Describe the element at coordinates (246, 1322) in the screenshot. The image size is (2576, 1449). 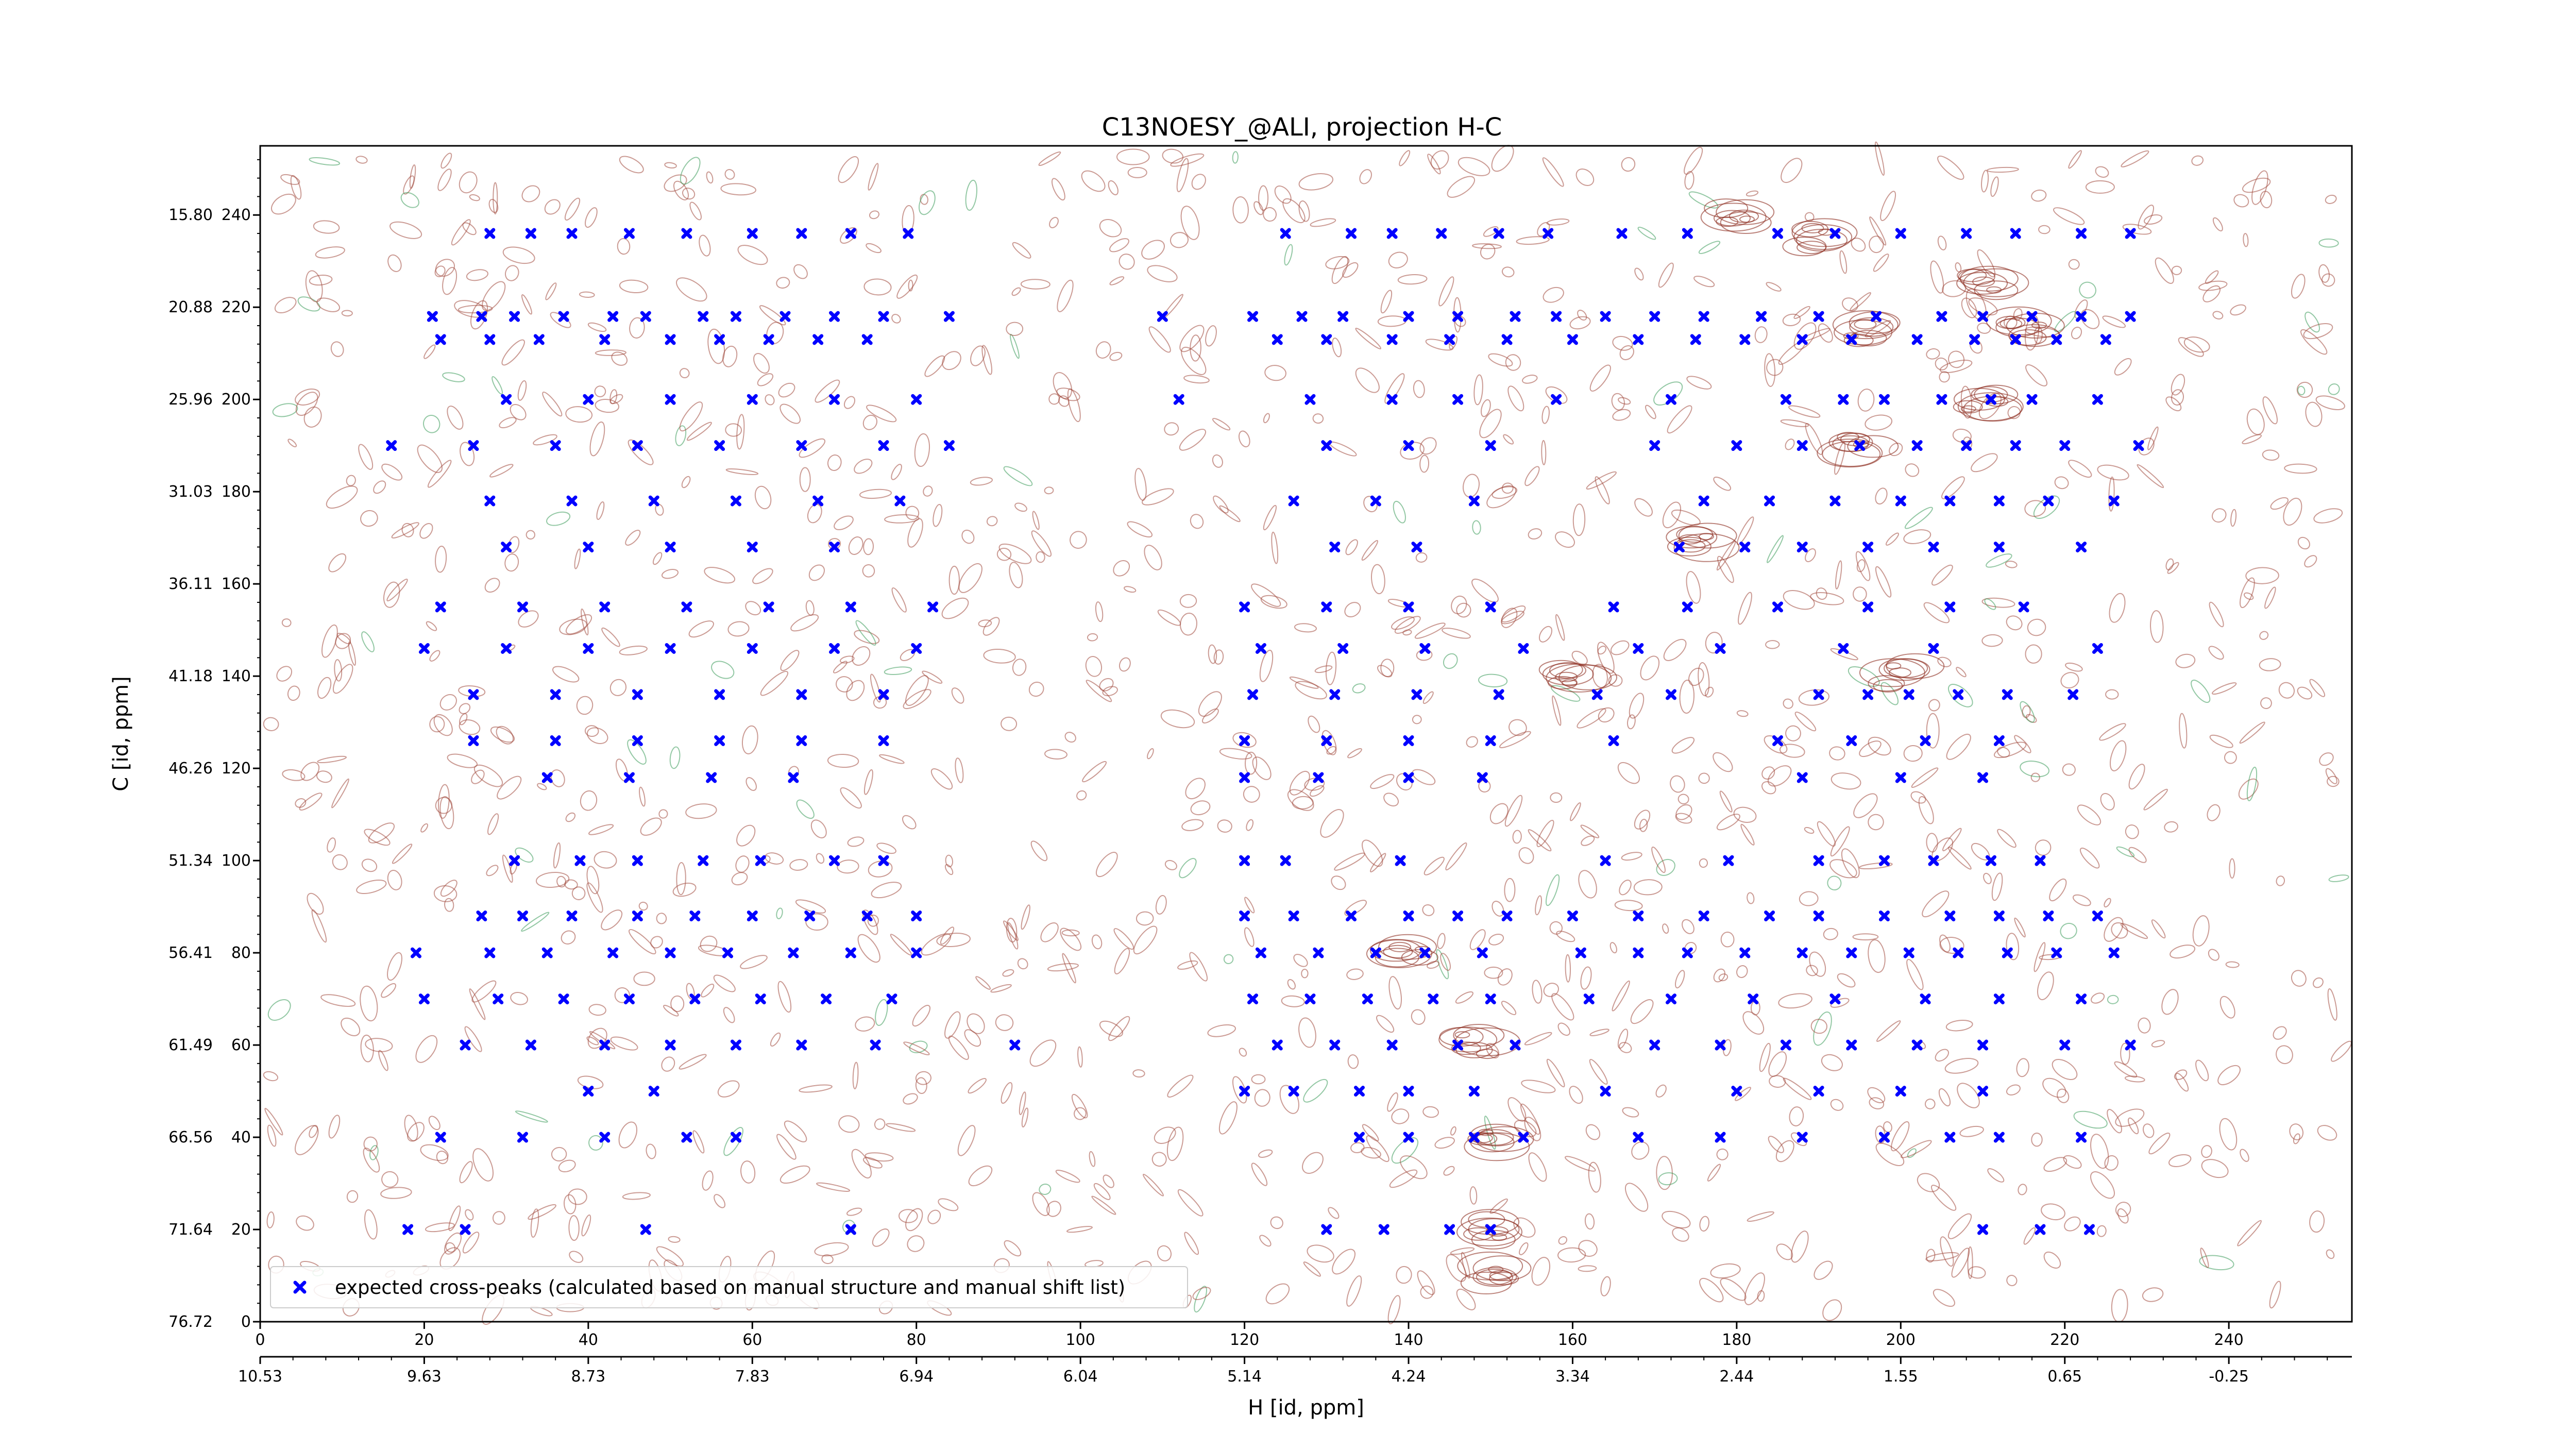
I see `y-index-tick-label: 0` at that location.